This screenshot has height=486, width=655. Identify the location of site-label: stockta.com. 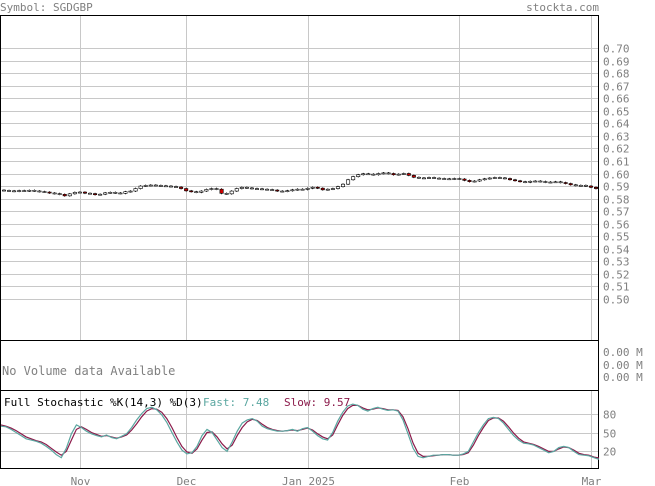
(562, 7).